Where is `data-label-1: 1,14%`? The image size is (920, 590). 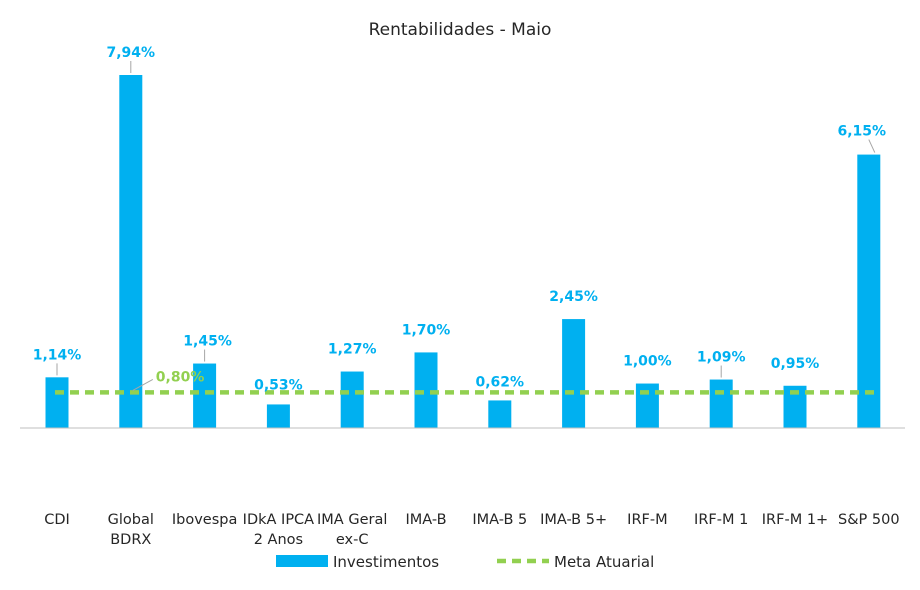 data-label-1: 1,14% is located at coordinates (57, 355).